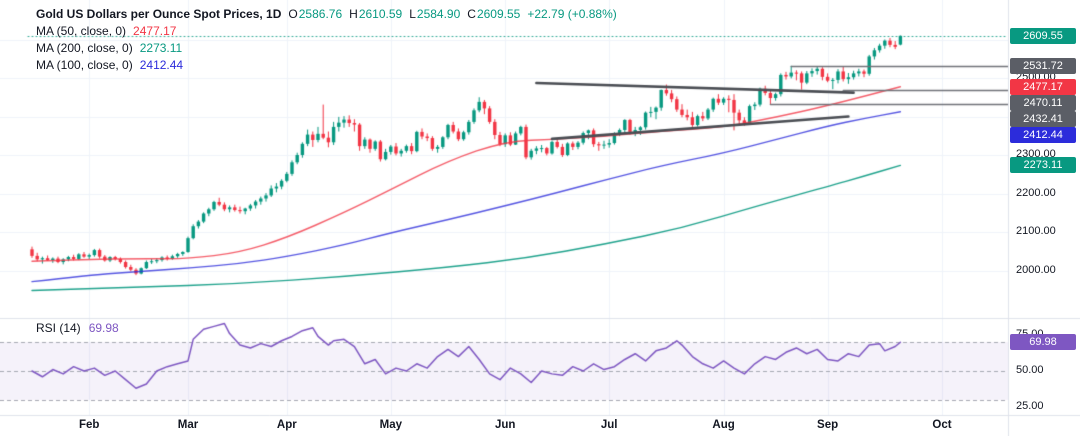  I want to click on price-axis-badge: 2609.55, so click(1043, 35).